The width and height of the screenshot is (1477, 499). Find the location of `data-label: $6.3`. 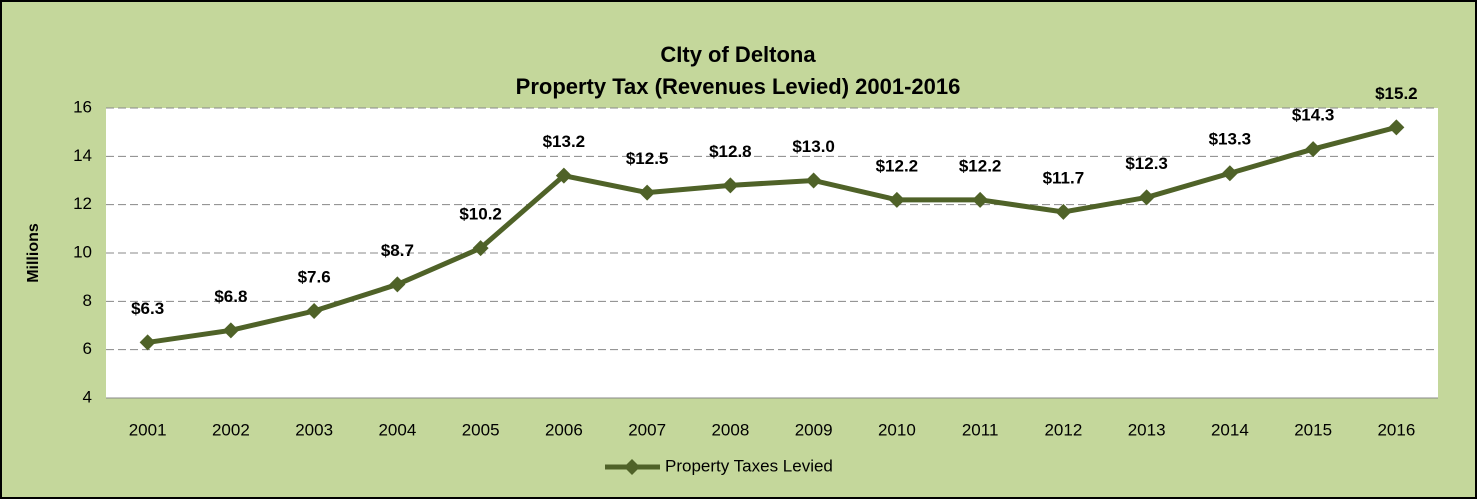

data-label: $6.3 is located at coordinates (147, 308).